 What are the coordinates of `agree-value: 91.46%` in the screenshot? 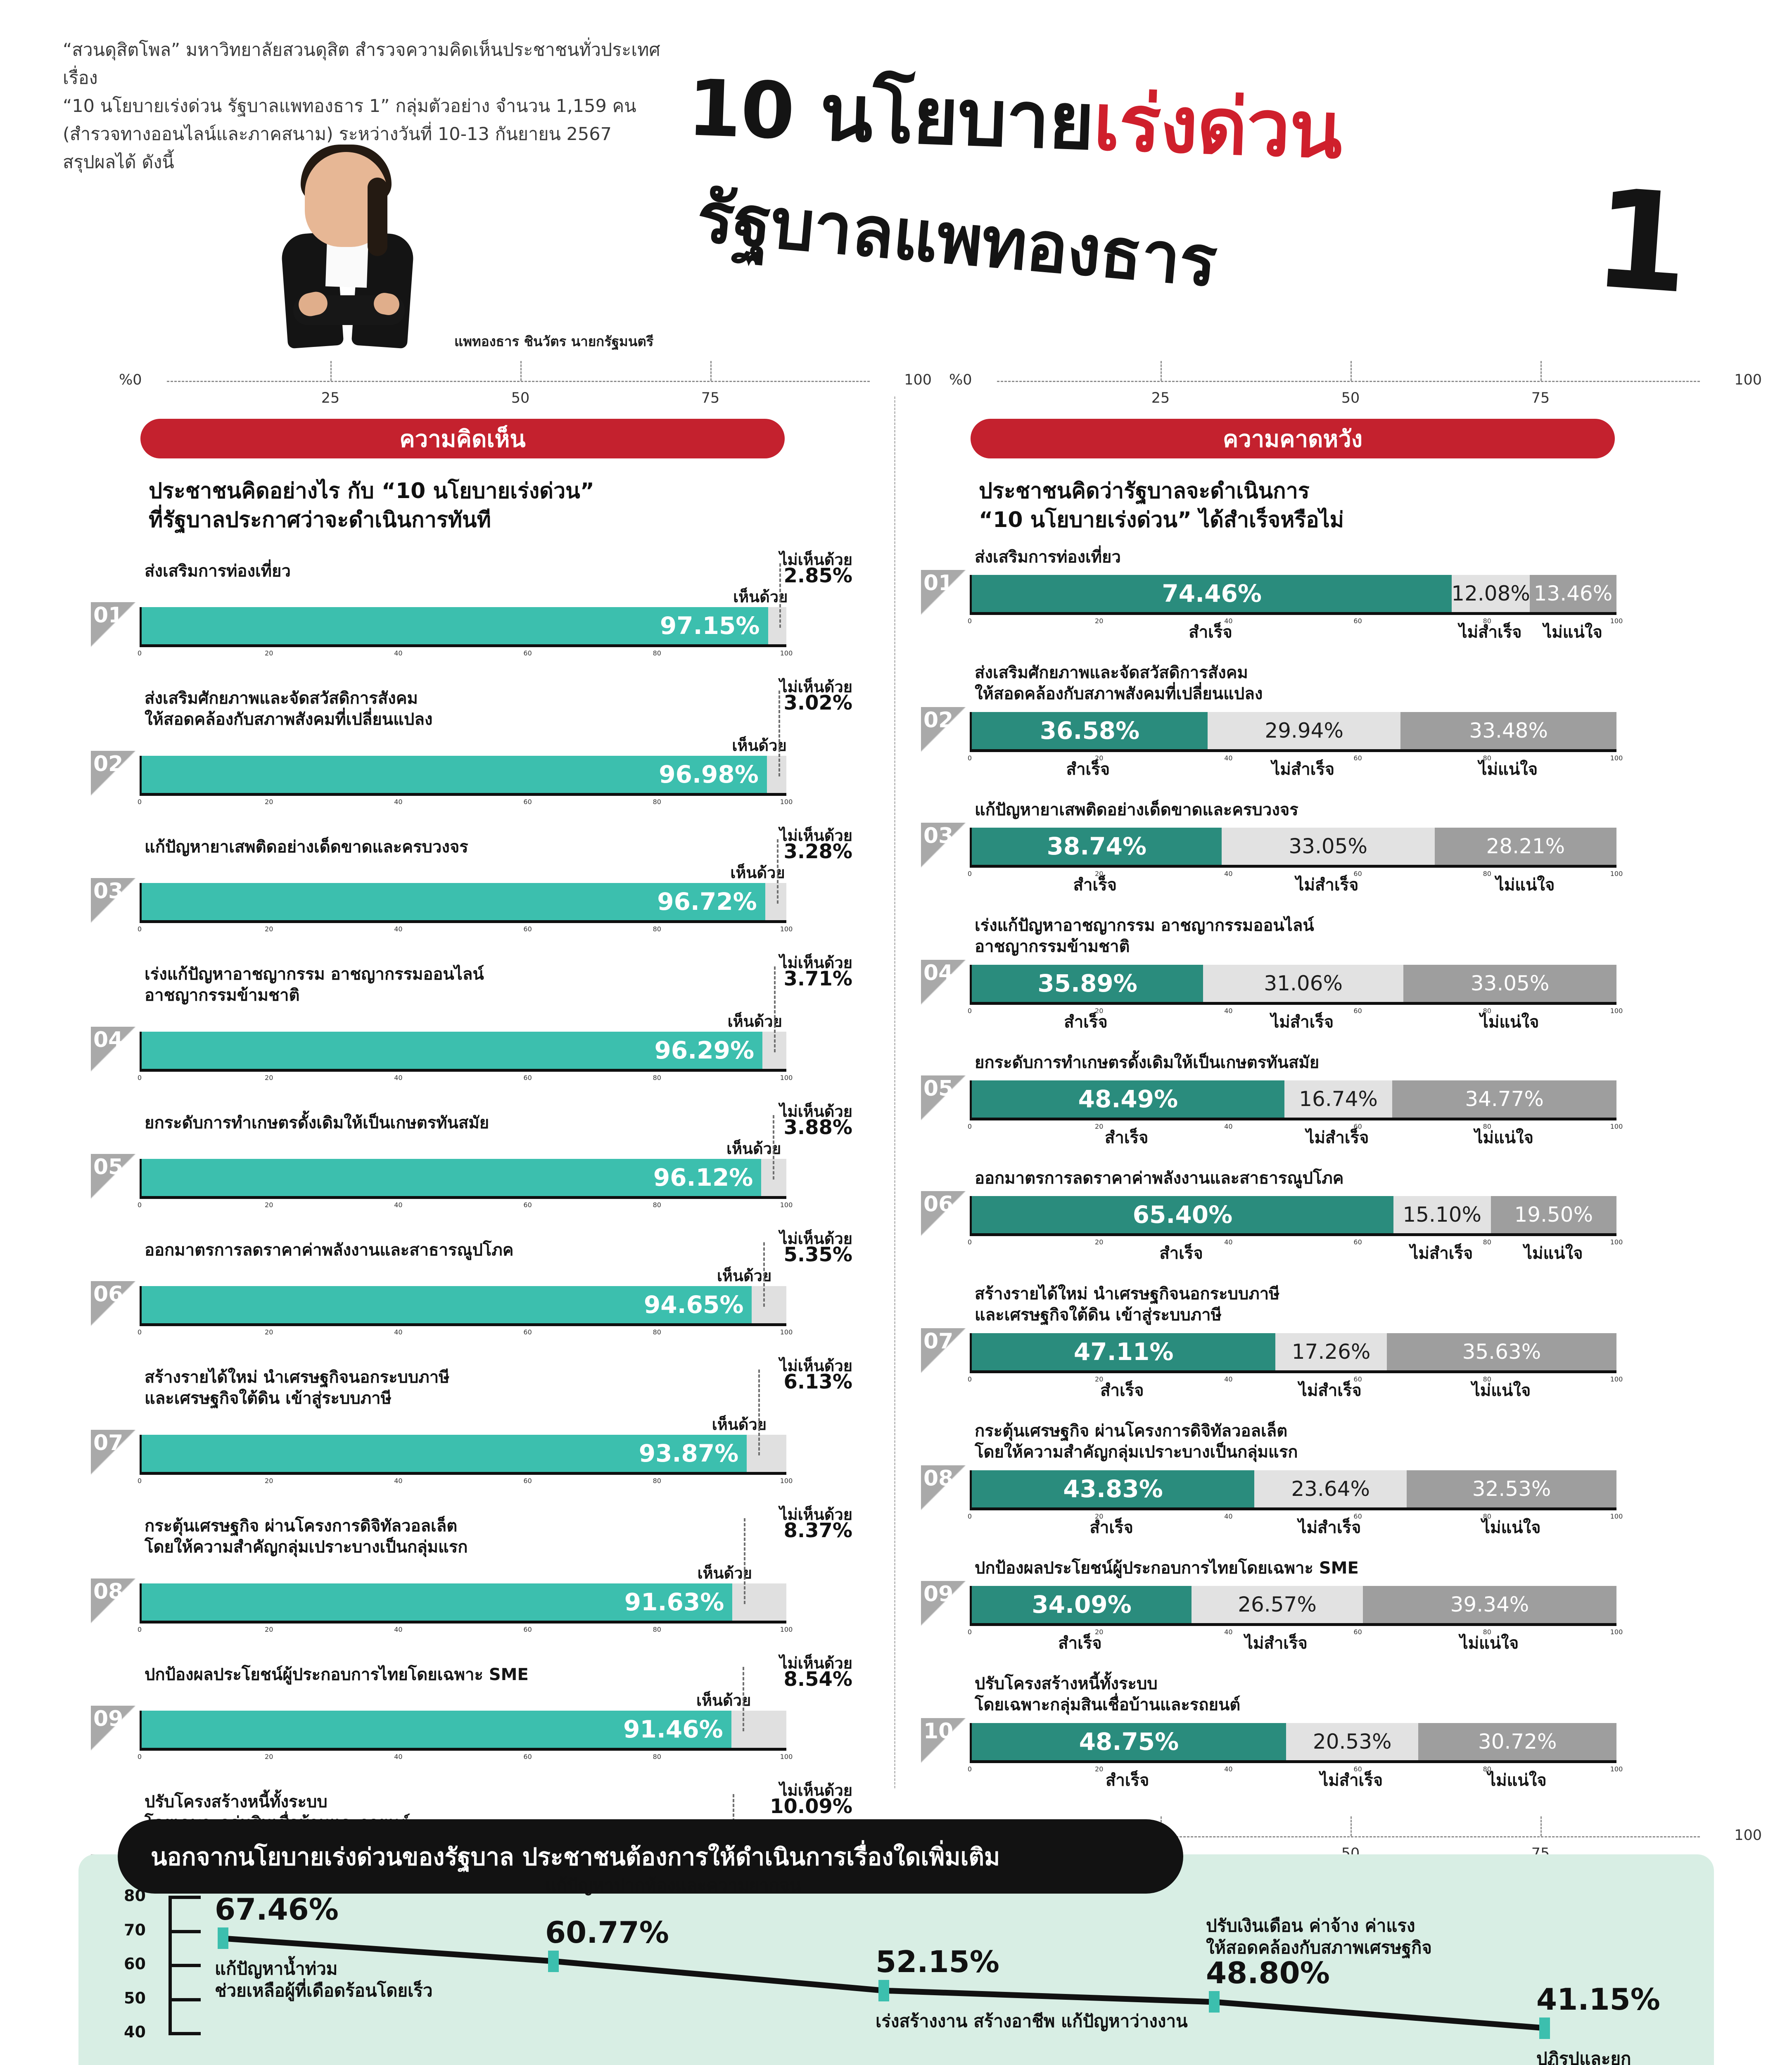 It's located at (673, 1729).